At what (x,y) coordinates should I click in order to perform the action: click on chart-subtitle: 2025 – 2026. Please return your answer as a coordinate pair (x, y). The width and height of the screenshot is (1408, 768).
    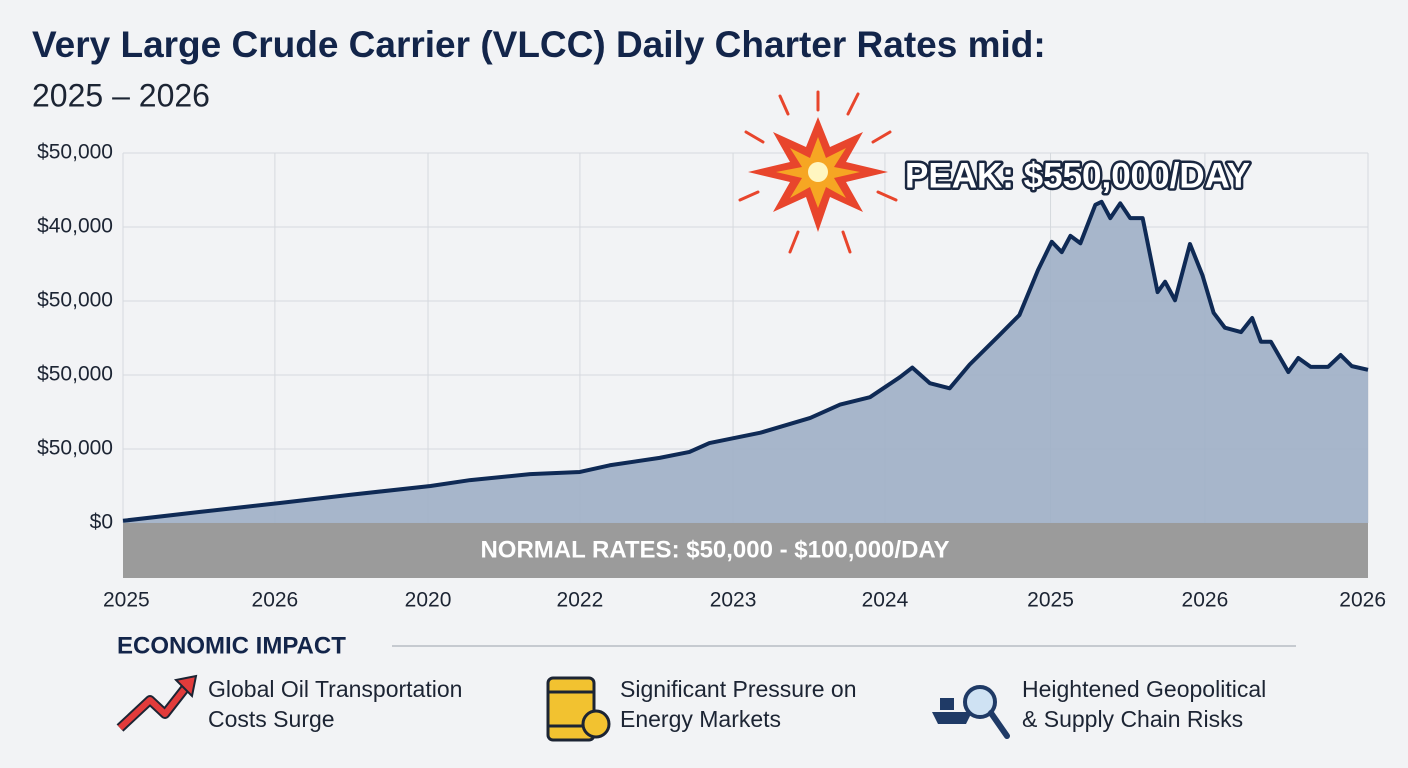
    Looking at the image, I should click on (121, 95).